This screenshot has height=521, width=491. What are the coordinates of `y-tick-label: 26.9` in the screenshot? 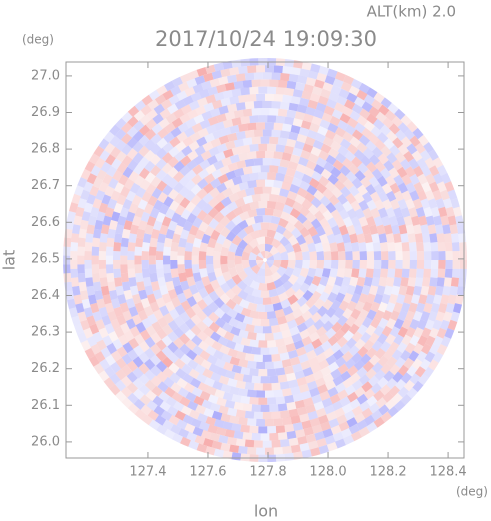 It's located at (45, 112).